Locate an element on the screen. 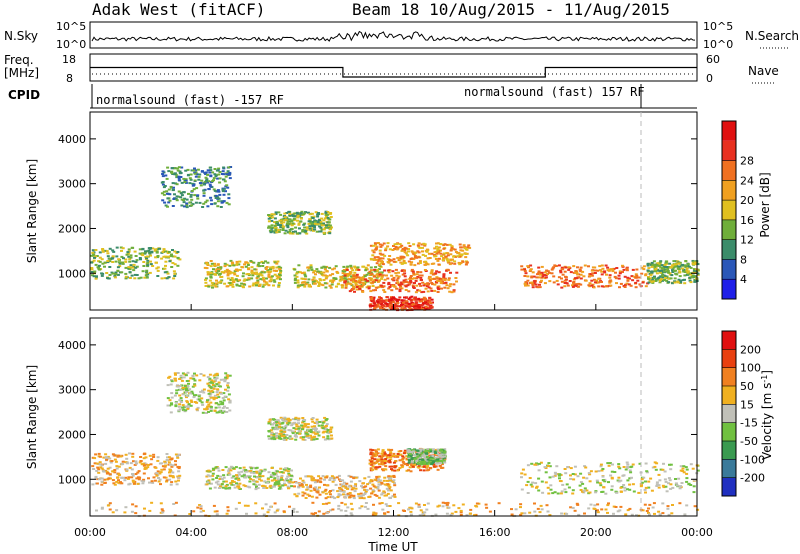  cpid-segment-1: normalsound (fast) -157 RF is located at coordinates (190, 100).